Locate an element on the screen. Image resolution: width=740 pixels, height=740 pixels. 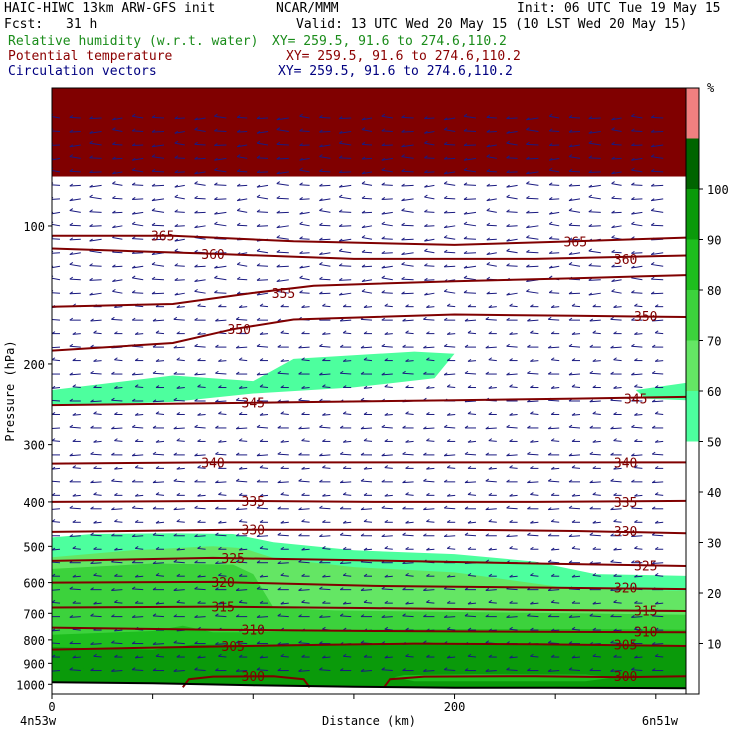
theta-contour-label: 315 is located at coordinates (645, 611).